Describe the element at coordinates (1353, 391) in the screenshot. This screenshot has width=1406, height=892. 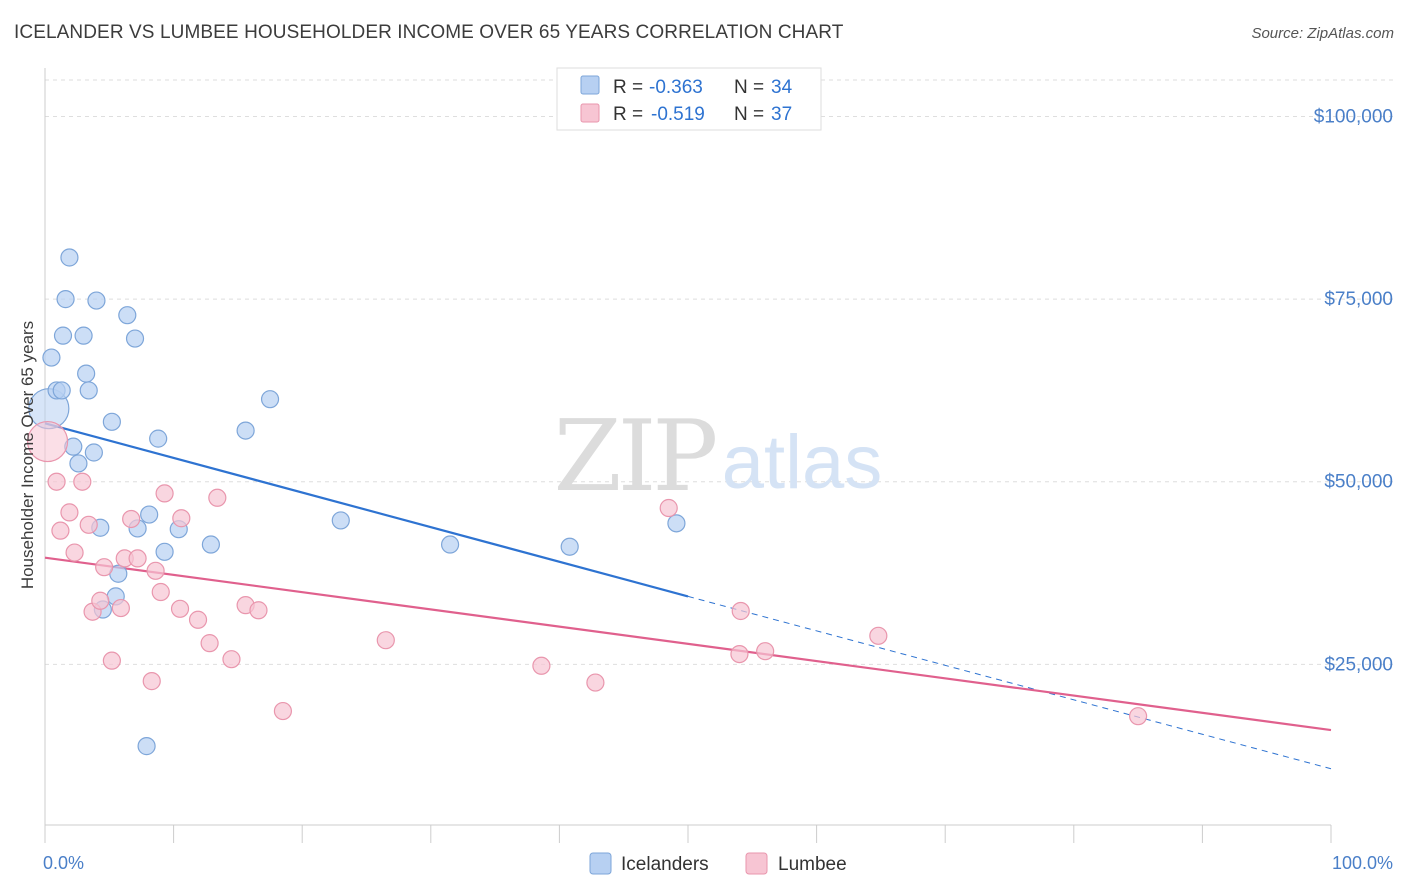
I see `y-tick-labels: $25,000 $50,000 $75,000 $100,000` at that location.